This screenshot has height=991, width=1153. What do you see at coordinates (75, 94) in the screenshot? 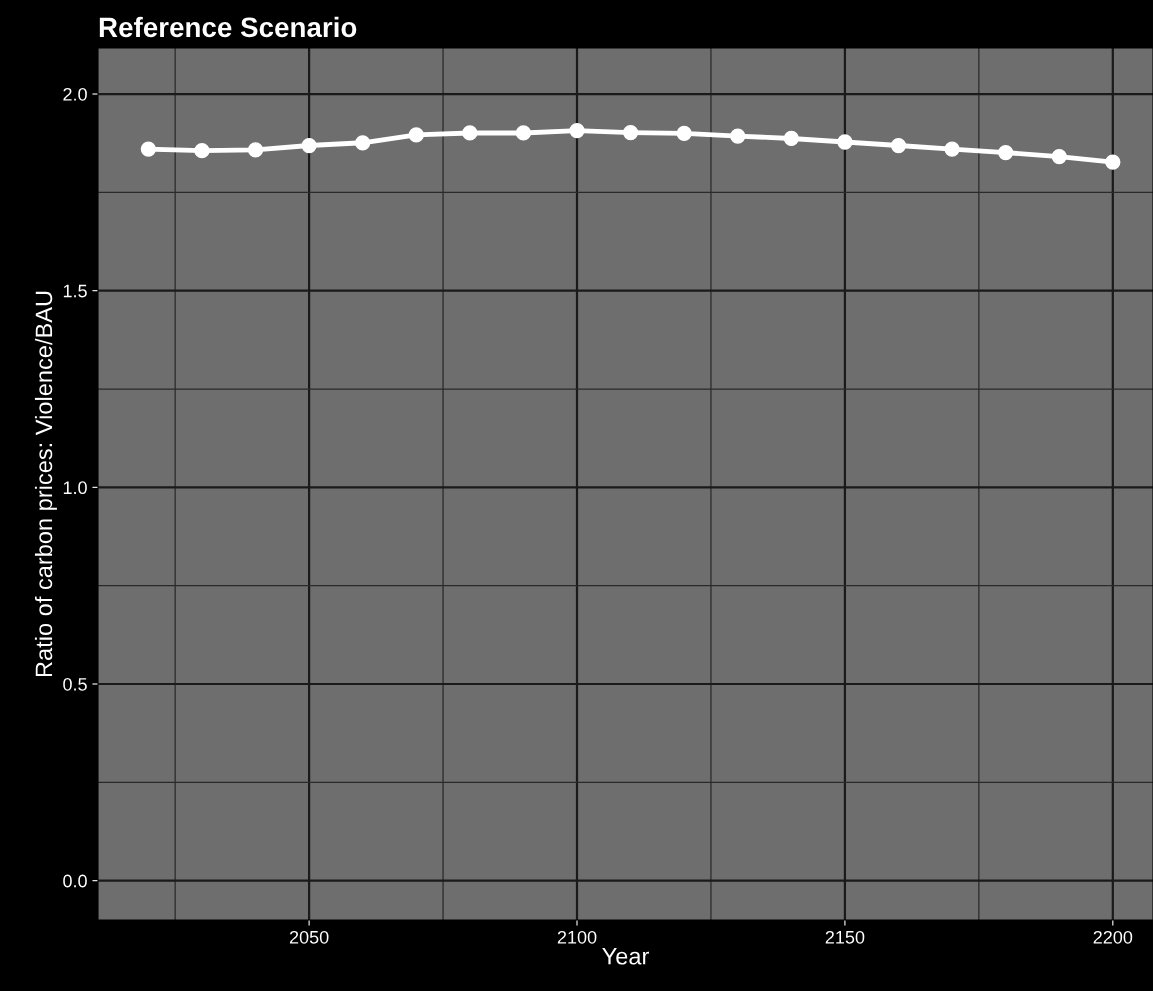
I see `y-tick-label: 2.0` at bounding box center [75, 94].